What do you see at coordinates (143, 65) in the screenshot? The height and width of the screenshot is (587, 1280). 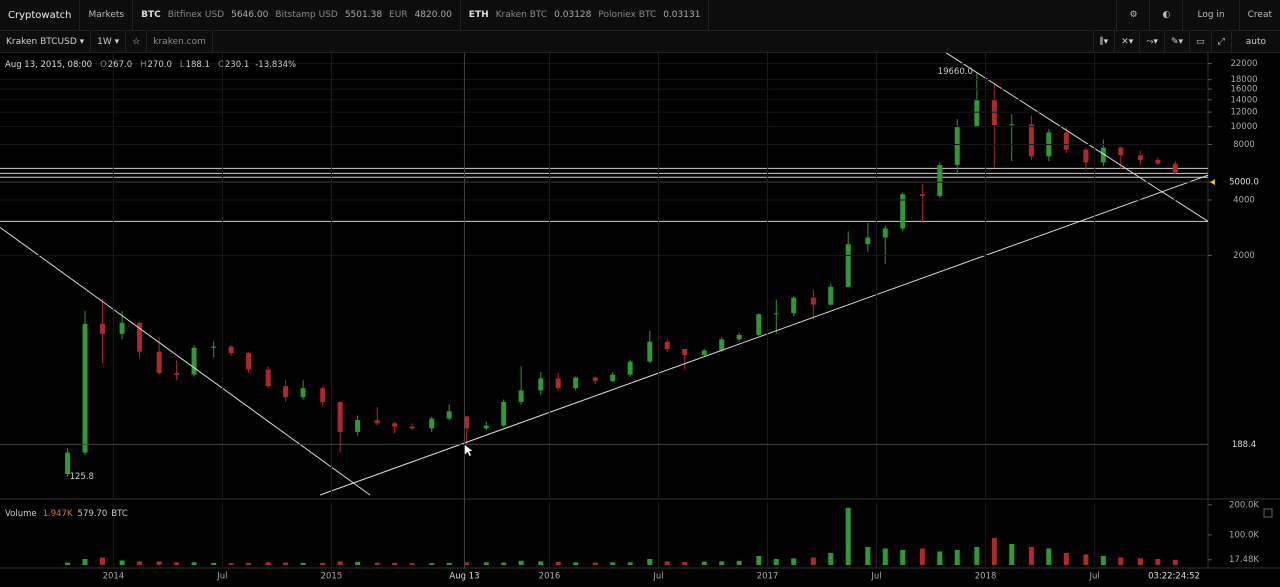 I see `ohlc-key: H` at bounding box center [143, 65].